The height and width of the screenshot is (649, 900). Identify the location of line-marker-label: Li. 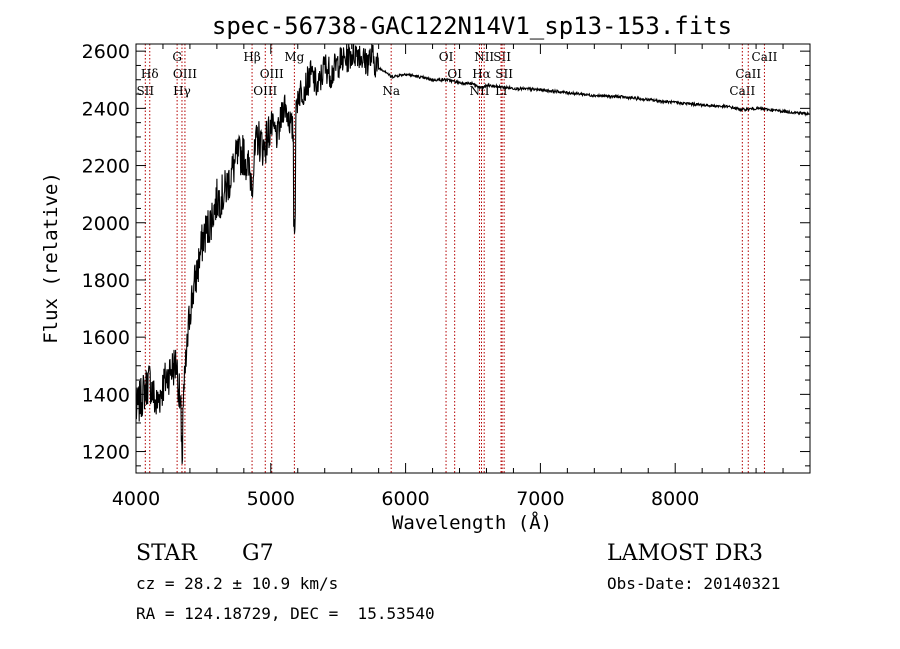
(501, 91).